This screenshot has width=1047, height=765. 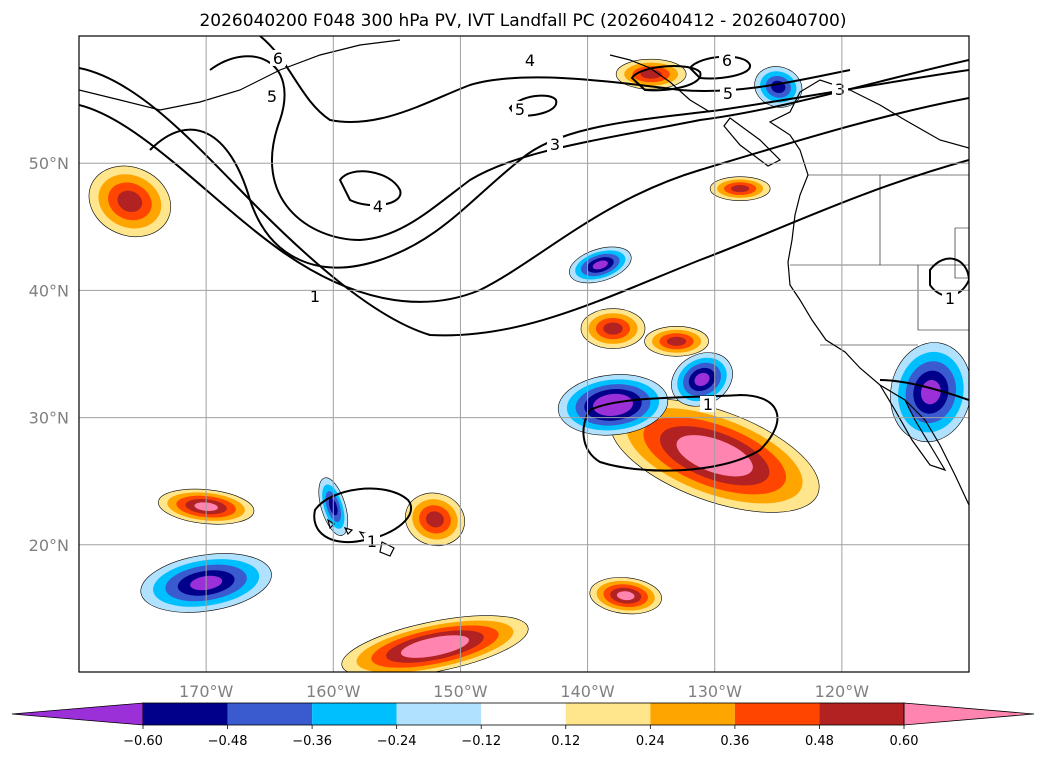 I want to click on colorbar-tick-label: 0.36, so click(x=734, y=741).